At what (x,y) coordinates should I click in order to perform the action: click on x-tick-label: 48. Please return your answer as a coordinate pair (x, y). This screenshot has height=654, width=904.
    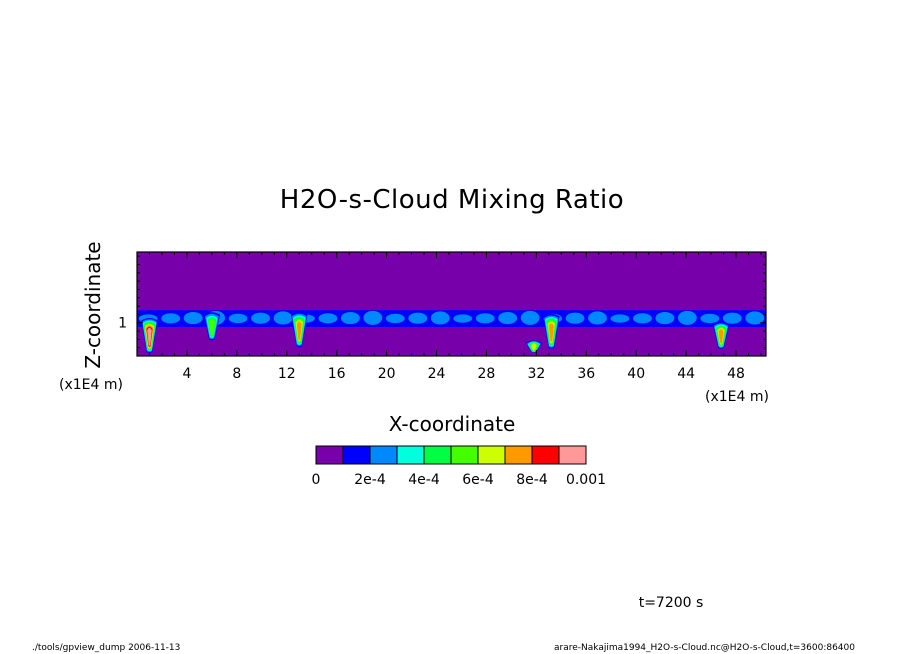
    Looking at the image, I should click on (736, 374).